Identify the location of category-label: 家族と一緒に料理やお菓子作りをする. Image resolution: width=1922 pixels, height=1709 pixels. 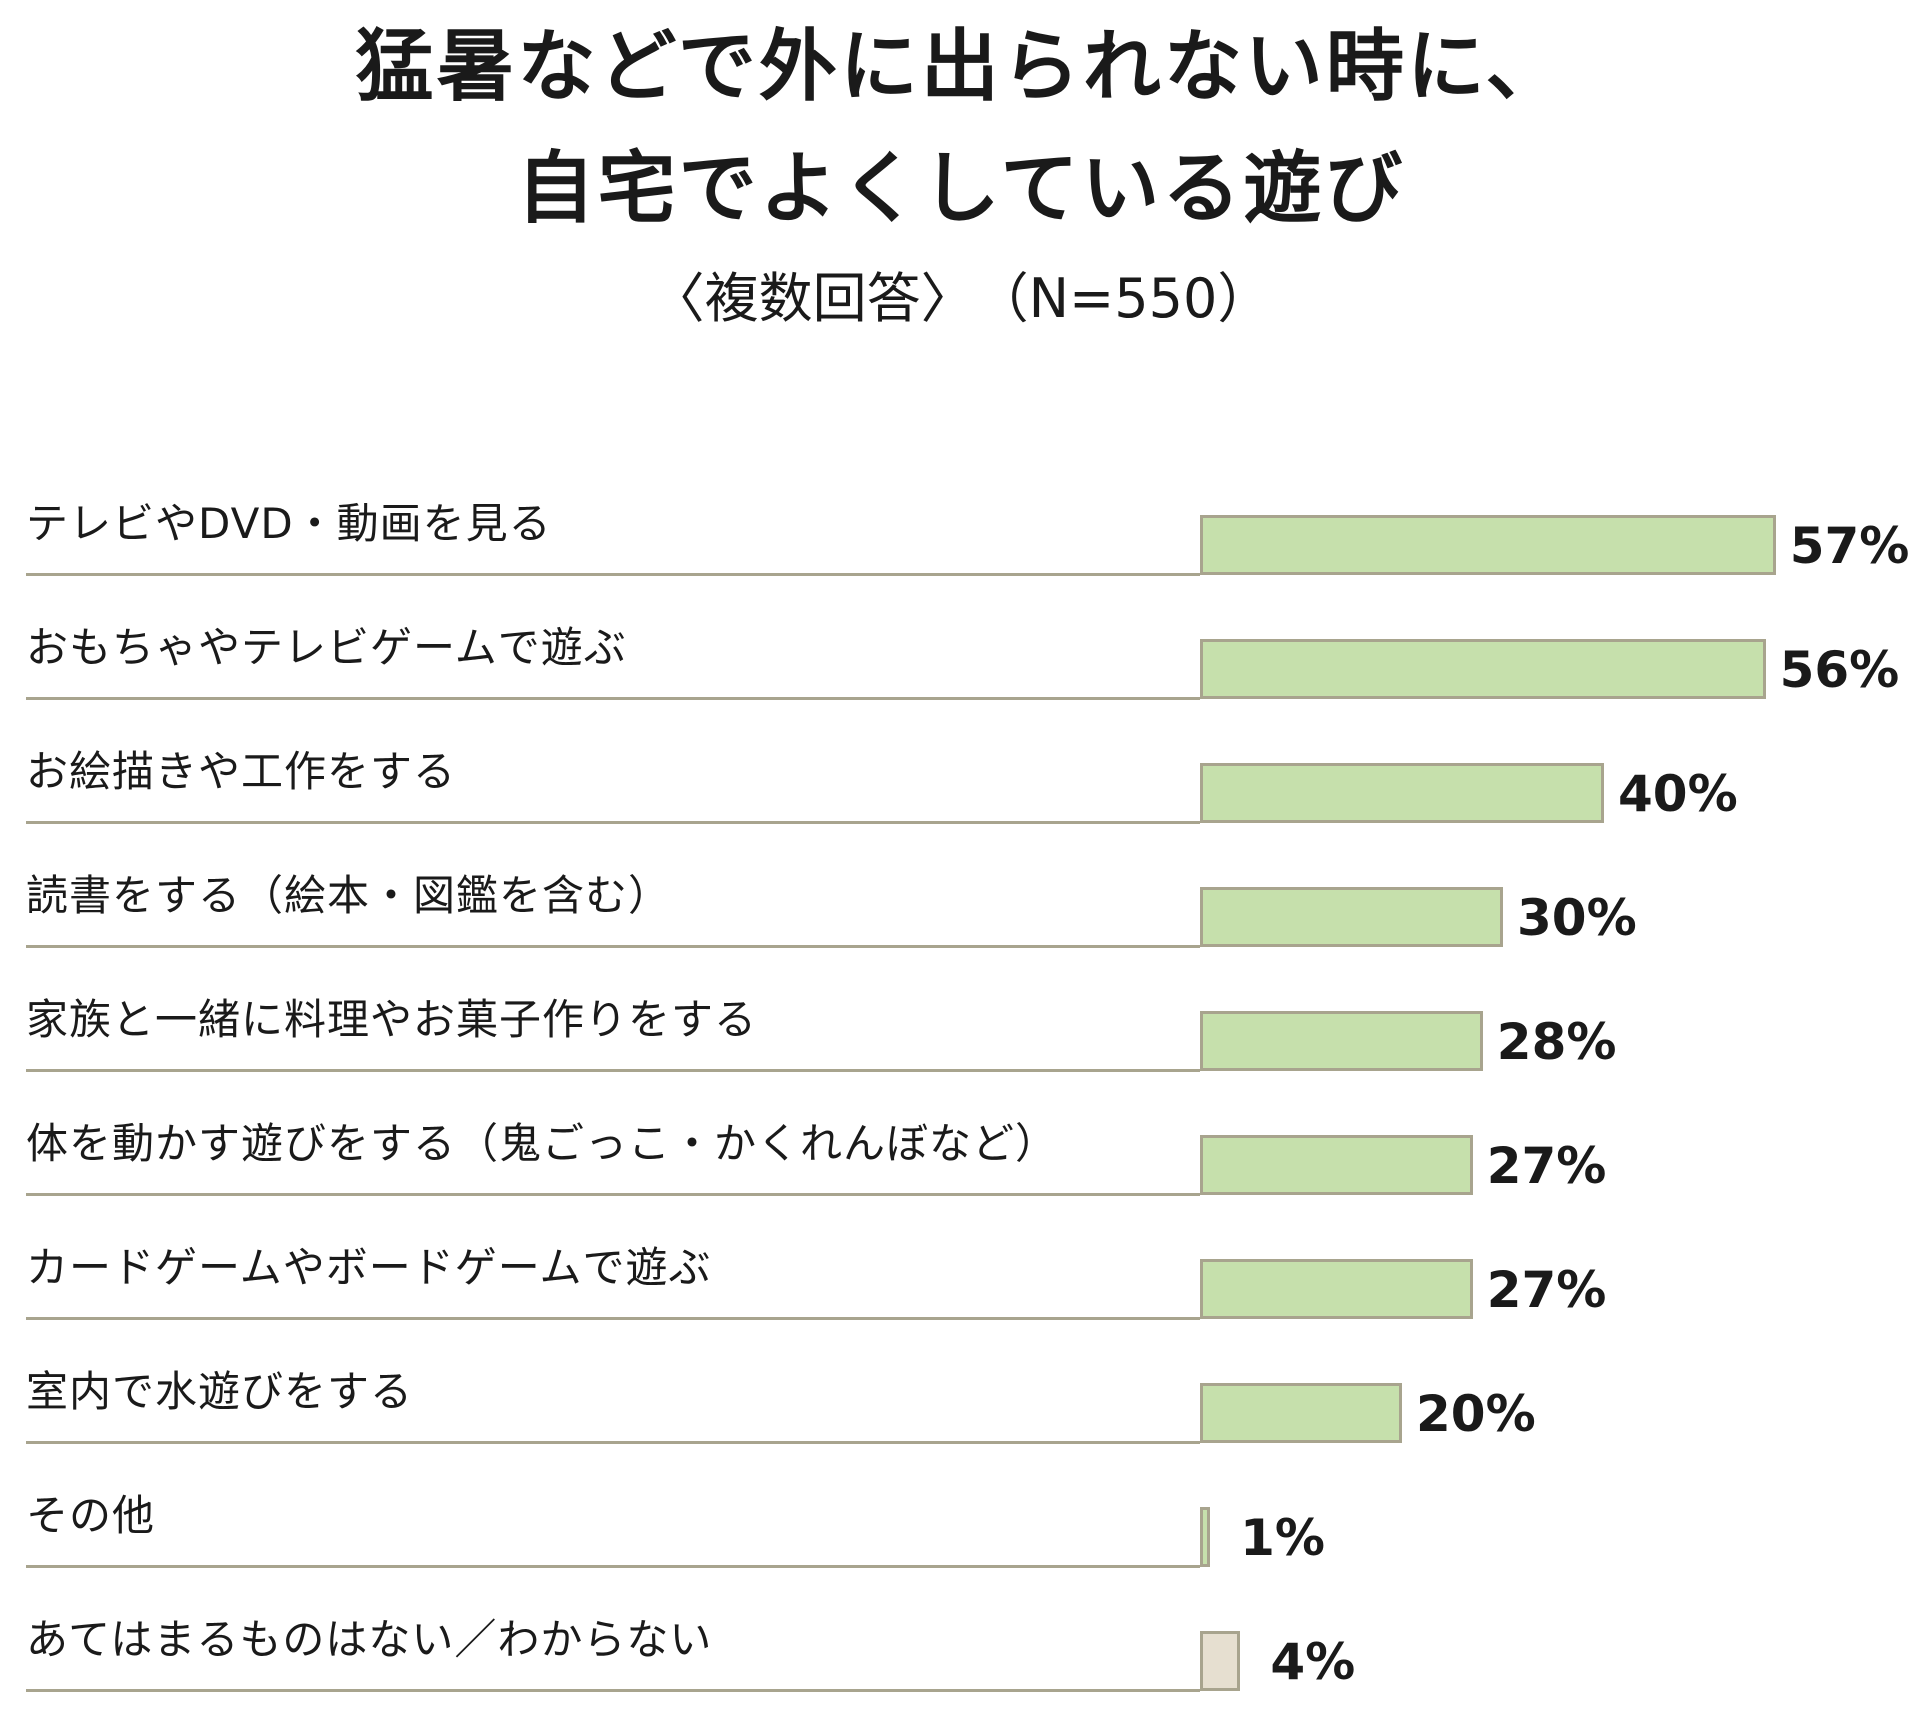
(392, 1019).